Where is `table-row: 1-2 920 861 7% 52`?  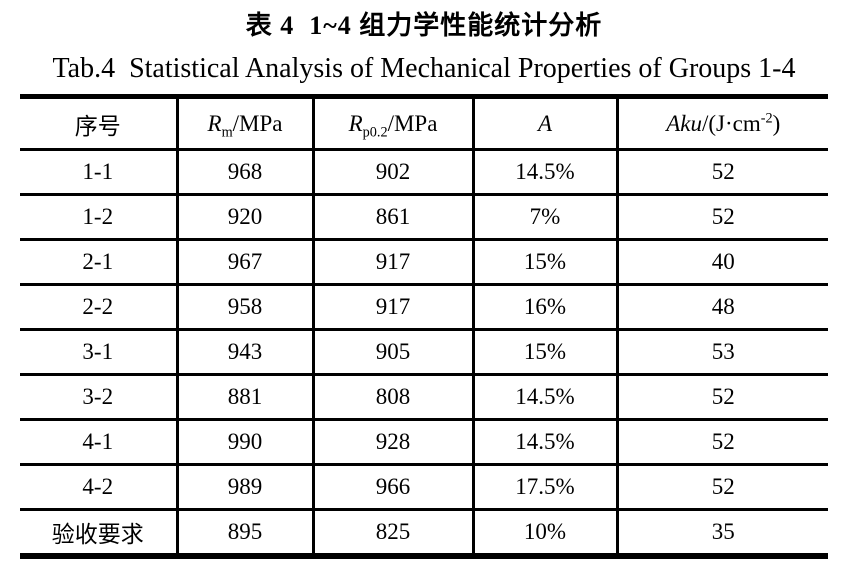 table-row: 1-2 920 861 7% 52 is located at coordinates (424, 217).